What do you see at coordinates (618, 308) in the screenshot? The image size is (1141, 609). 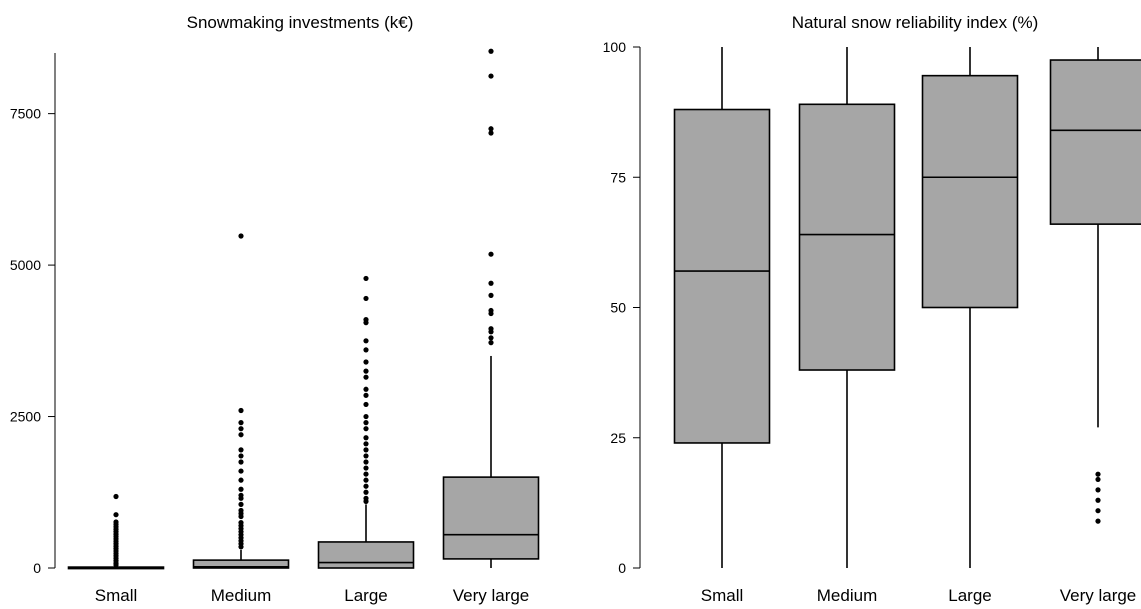 I see `y-tick-label: 50` at bounding box center [618, 308].